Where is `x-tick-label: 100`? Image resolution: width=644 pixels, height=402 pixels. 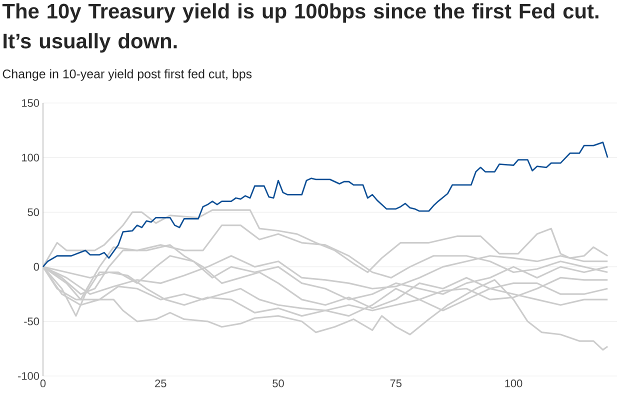
x-tick-label: 100 is located at coordinates (513, 384).